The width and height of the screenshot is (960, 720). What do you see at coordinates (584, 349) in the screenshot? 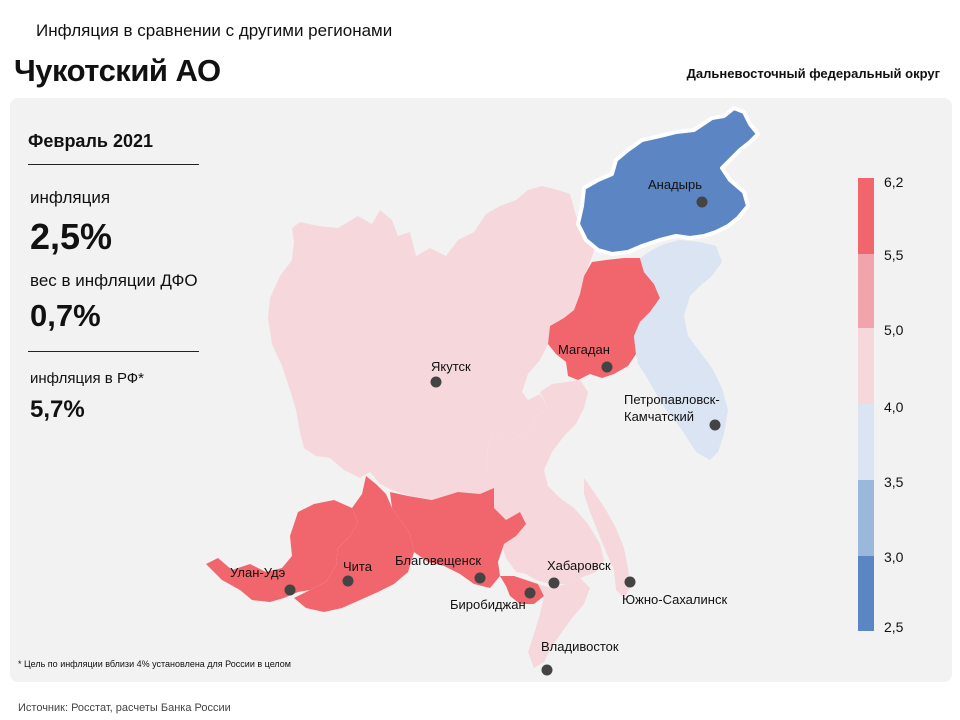
I see `city-label-magadan: Магадан` at bounding box center [584, 349].